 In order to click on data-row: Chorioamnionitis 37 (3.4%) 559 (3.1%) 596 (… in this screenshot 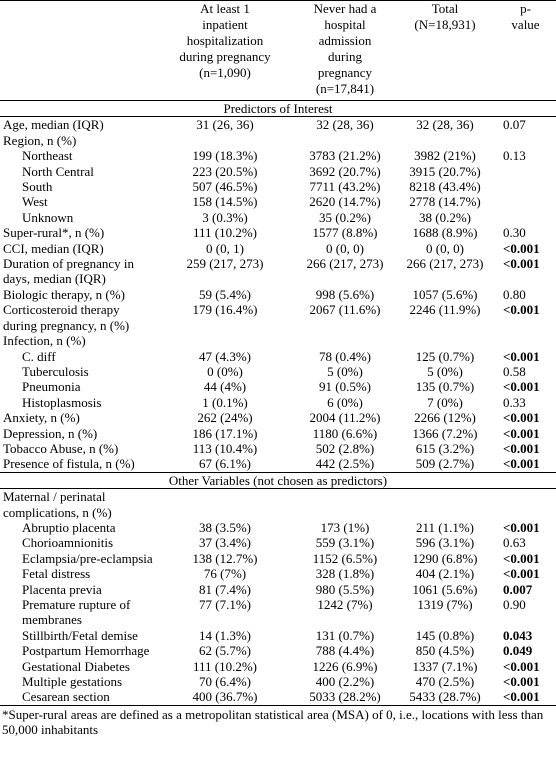, I will do `click(278, 542)`.